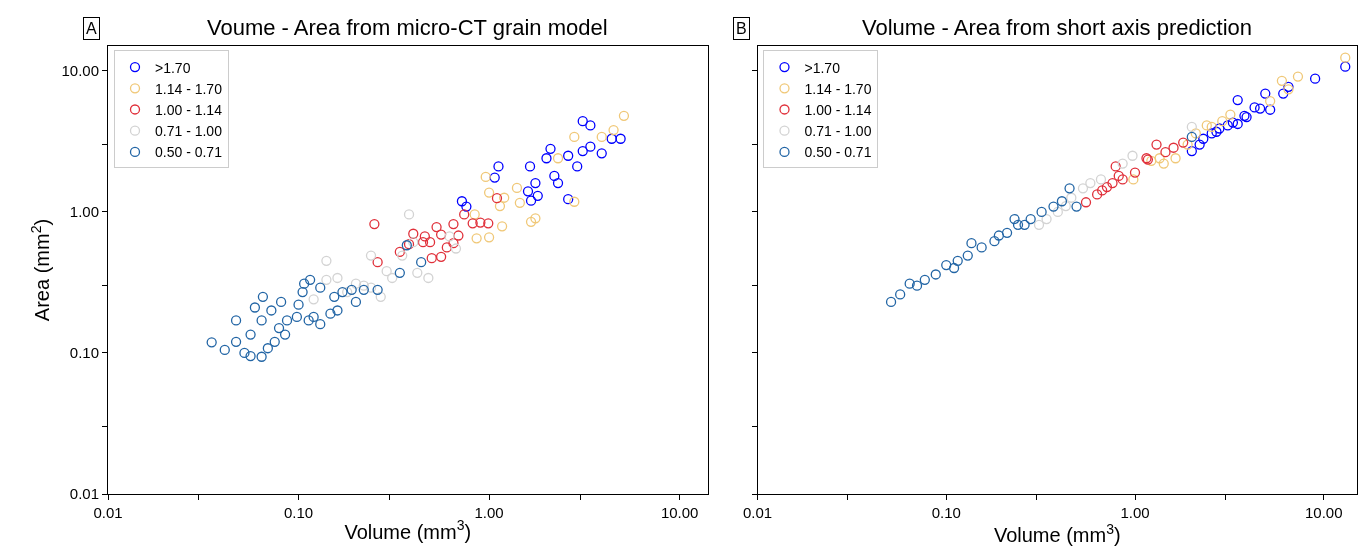  Describe the element at coordinates (84, 353) in the screenshot. I see `y-tick-label: 0.10` at that location.